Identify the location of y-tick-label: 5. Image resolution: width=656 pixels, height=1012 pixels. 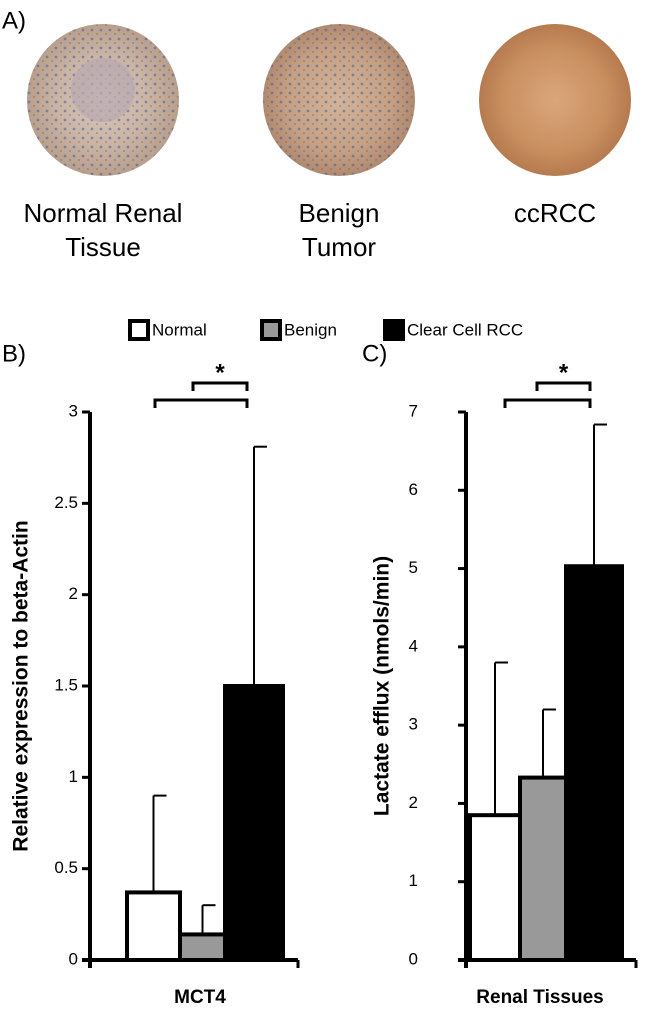
(413, 567).